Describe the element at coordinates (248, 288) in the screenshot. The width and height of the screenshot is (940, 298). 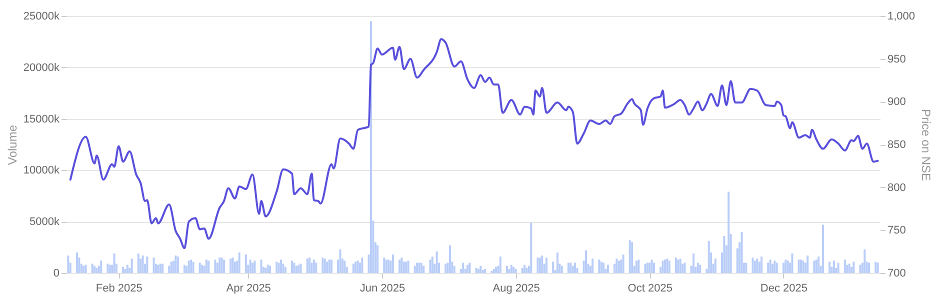
I see `x-tick-label: Apr 2025` at that location.